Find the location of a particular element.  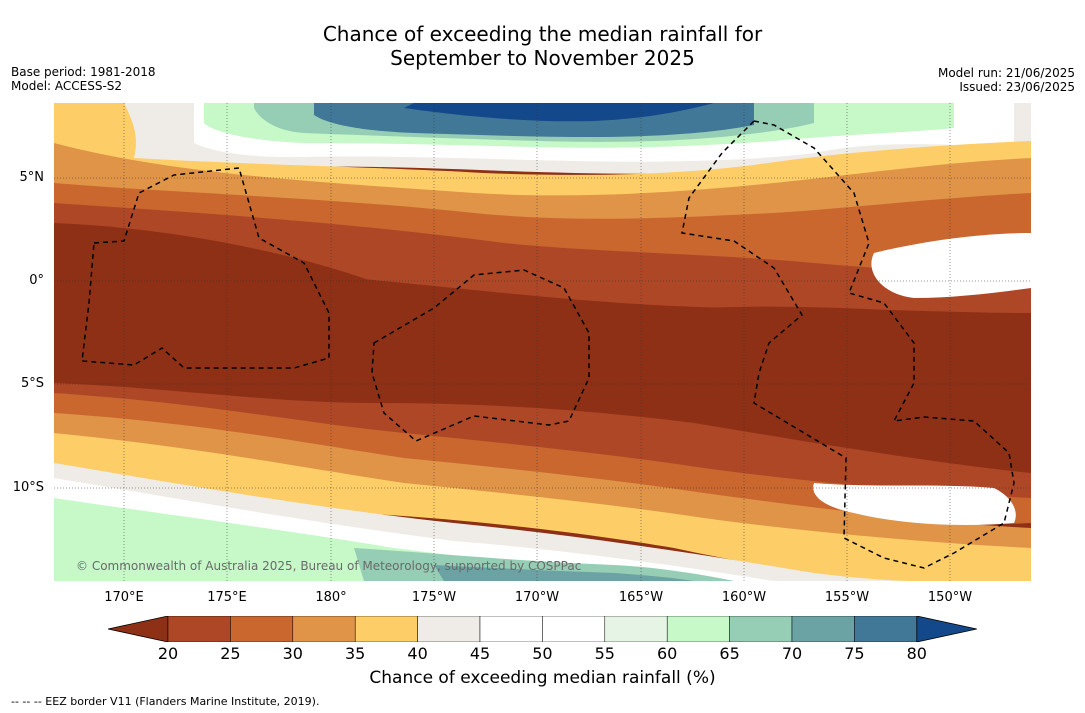

lat-label-5n: 5°N is located at coordinates (32, 177).